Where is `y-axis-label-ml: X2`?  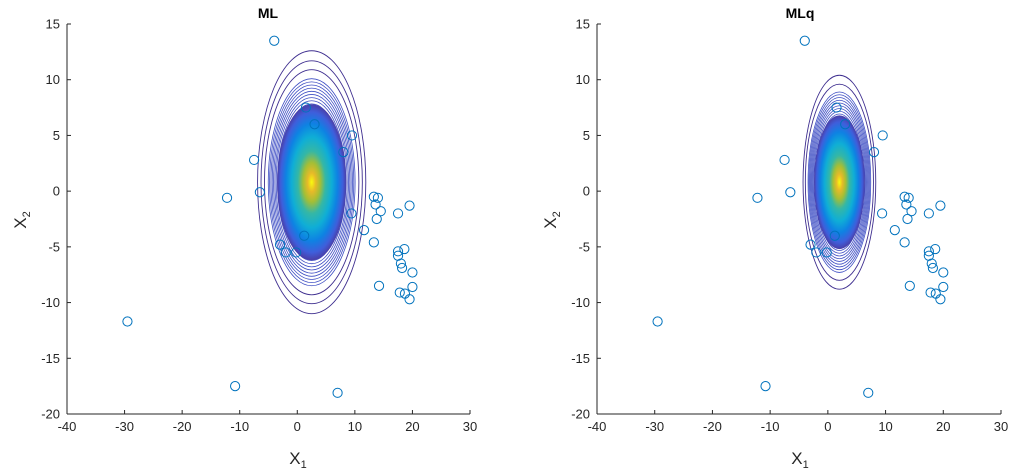 y-axis-label-ml: X2 is located at coordinates (22, 219).